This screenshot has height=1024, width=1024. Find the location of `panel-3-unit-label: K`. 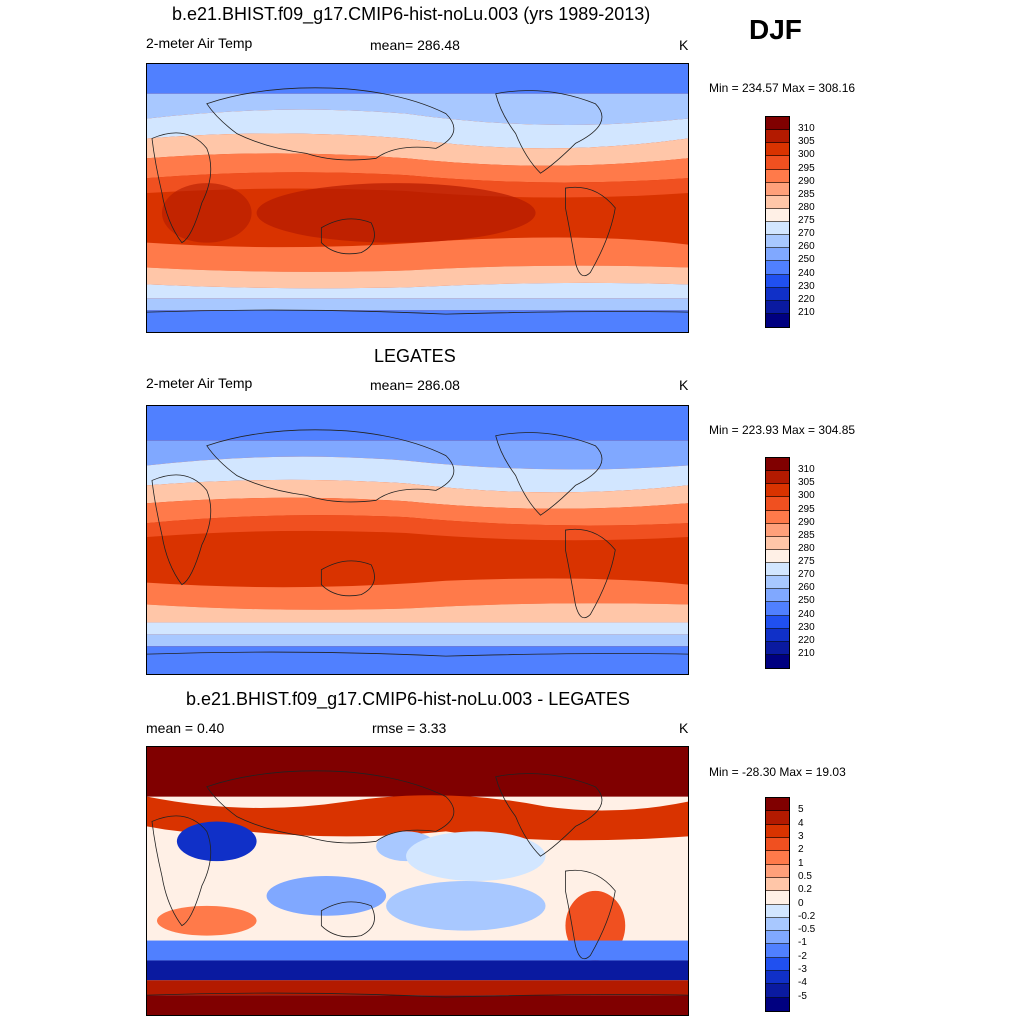

panel-3-unit-label: K is located at coordinates (684, 728).